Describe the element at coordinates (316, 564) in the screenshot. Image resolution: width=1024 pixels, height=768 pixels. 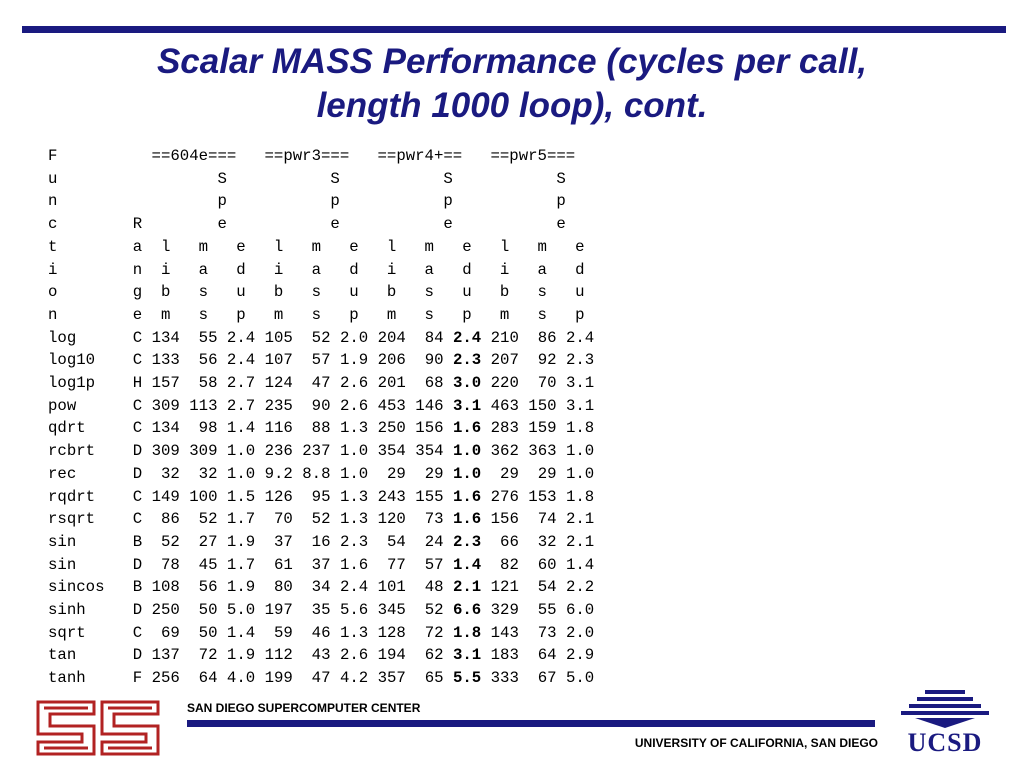
I see `table-cell-c5: 37` at that location.